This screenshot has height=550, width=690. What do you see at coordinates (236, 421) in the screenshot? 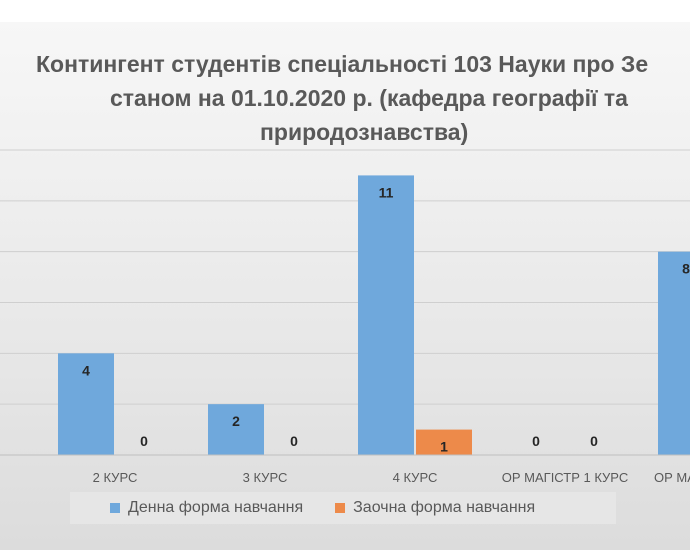
I see `data-label-series-1: 2` at bounding box center [236, 421].